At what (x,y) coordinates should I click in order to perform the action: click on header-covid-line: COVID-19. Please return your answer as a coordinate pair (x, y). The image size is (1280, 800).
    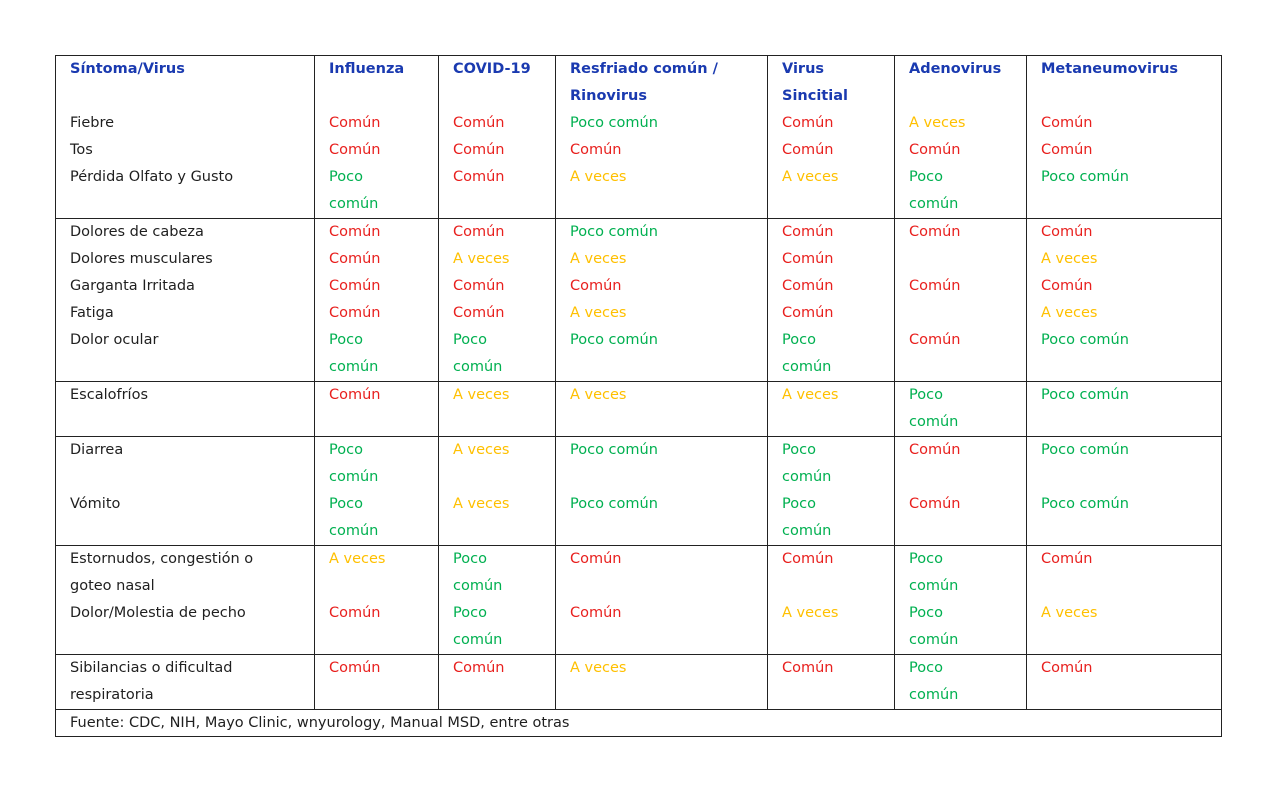
    Looking at the image, I should click on (492, 69).